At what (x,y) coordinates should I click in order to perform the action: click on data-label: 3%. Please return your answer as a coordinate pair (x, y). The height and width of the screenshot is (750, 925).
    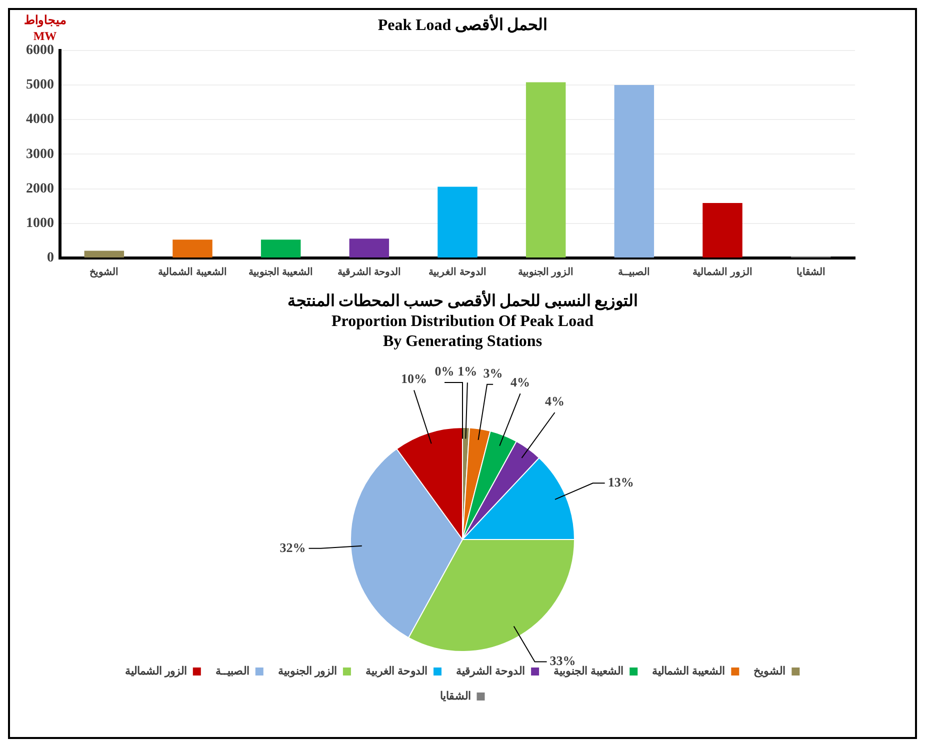
    Looking at the image, I should click on (493, 372).